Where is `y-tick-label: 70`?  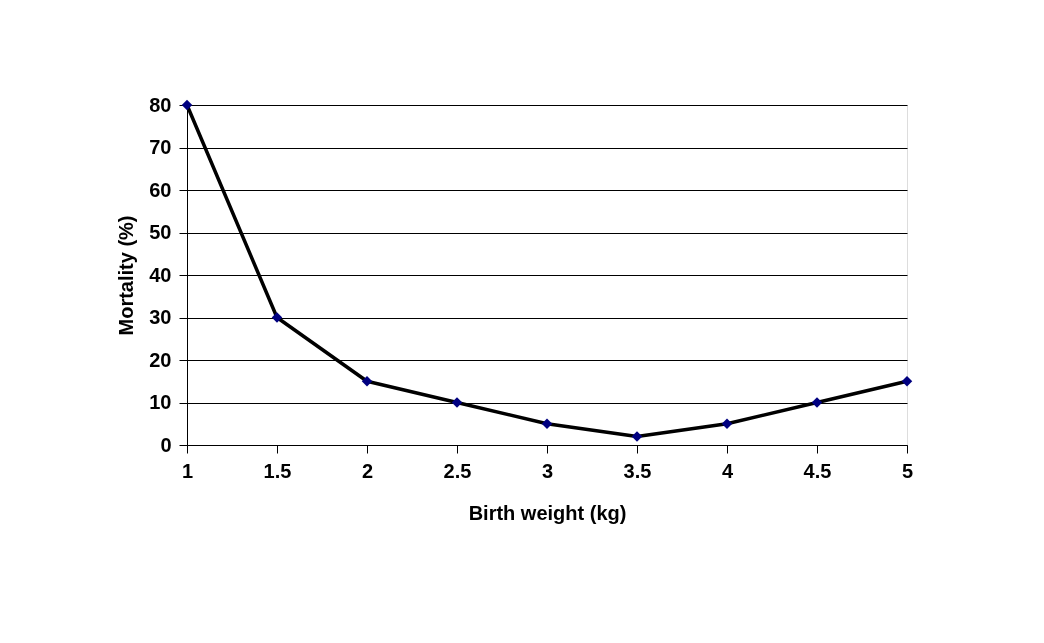
y-tick-label: 70 is located at coordinates (160, 147).